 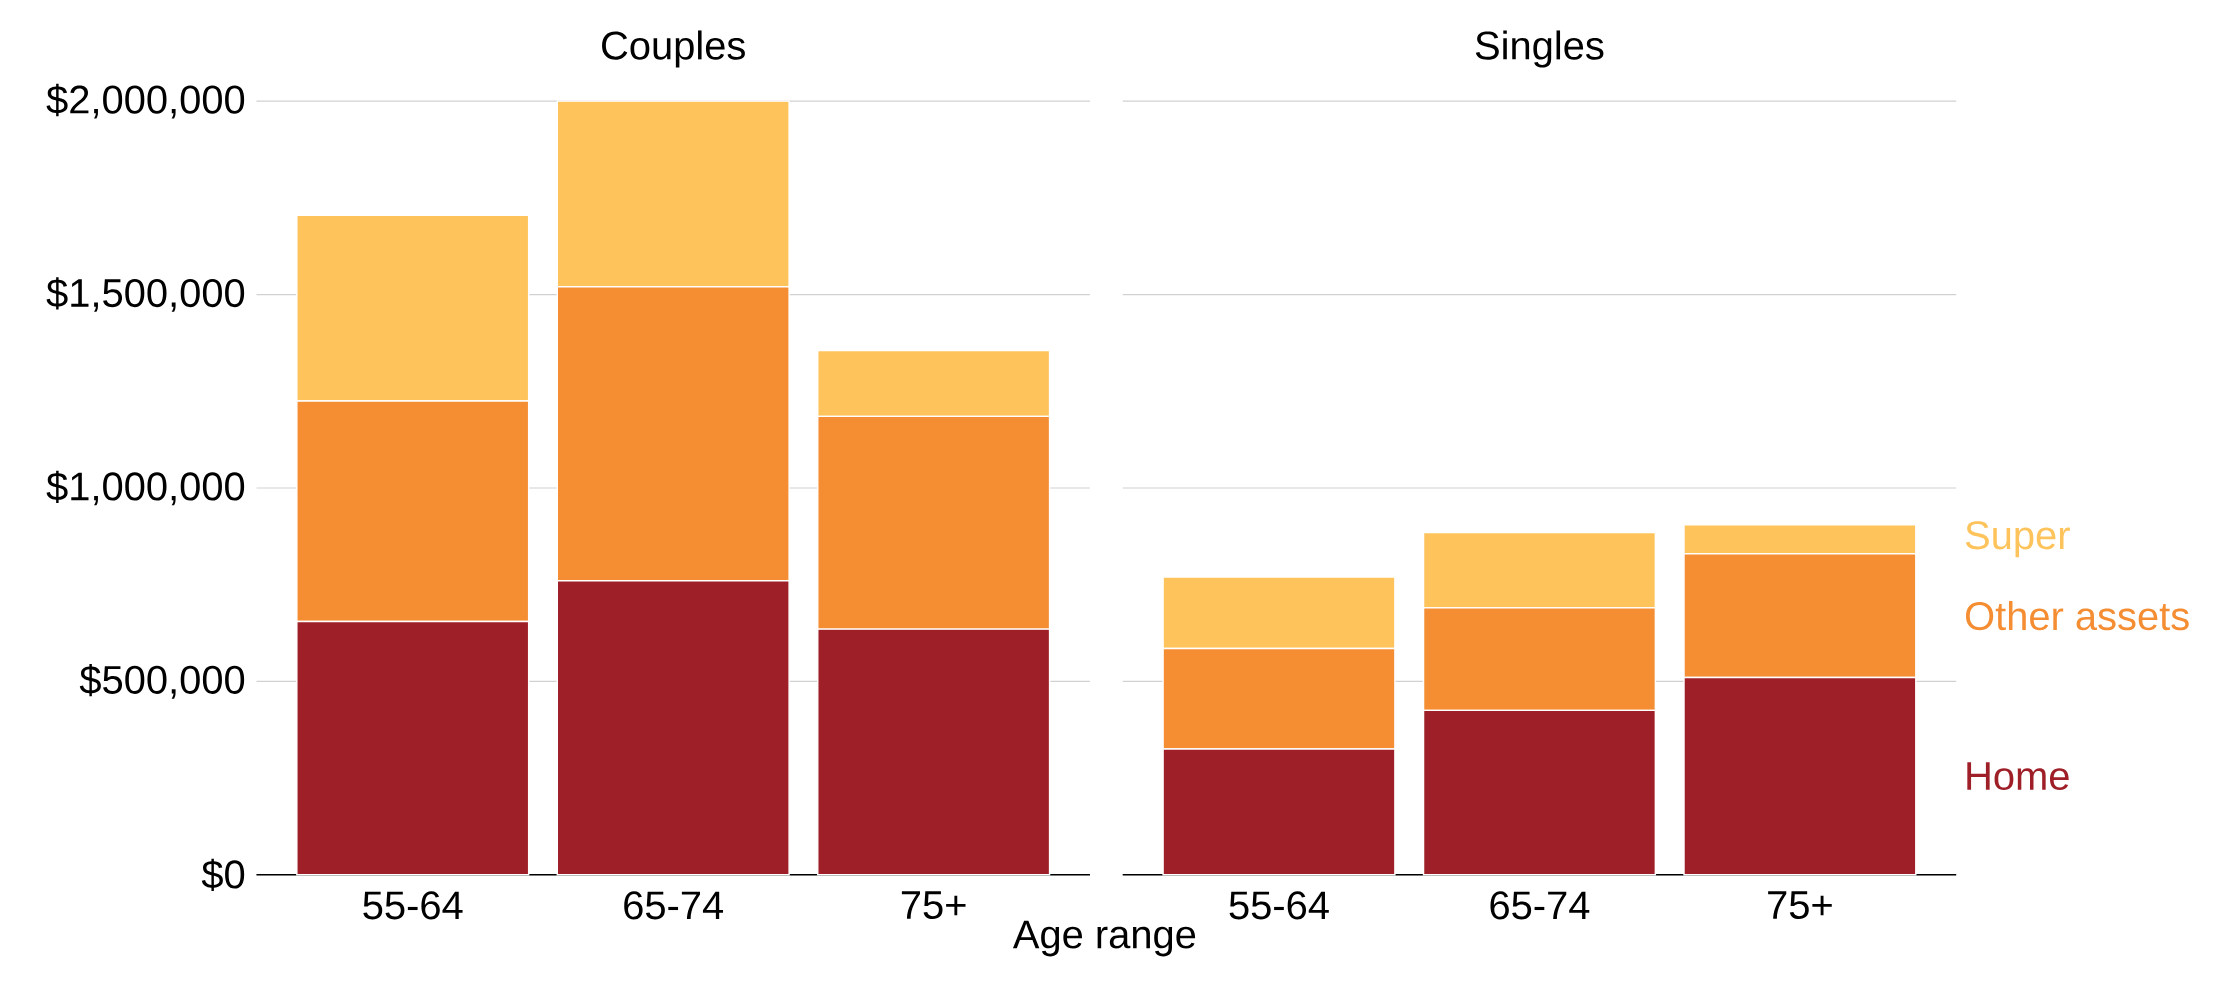 I want to click on series-label: Home, so click(x=2018, y=776).